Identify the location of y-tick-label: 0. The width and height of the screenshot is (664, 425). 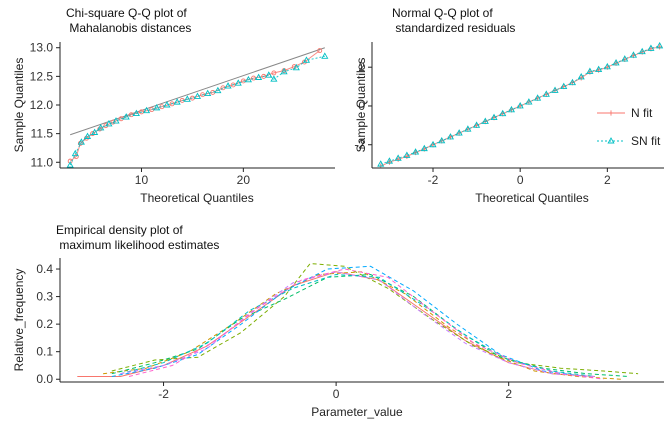
(361, 106).